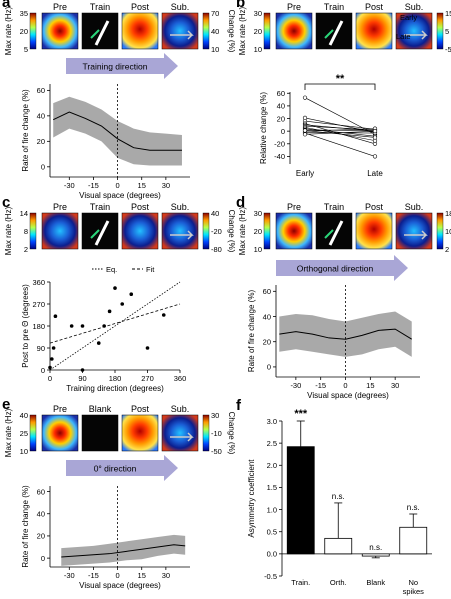 The height and width of the screenshot is (599, 451). Describe the element at coordinates (305, 173) in the screenshot. I see `category-label: Early` at that location.